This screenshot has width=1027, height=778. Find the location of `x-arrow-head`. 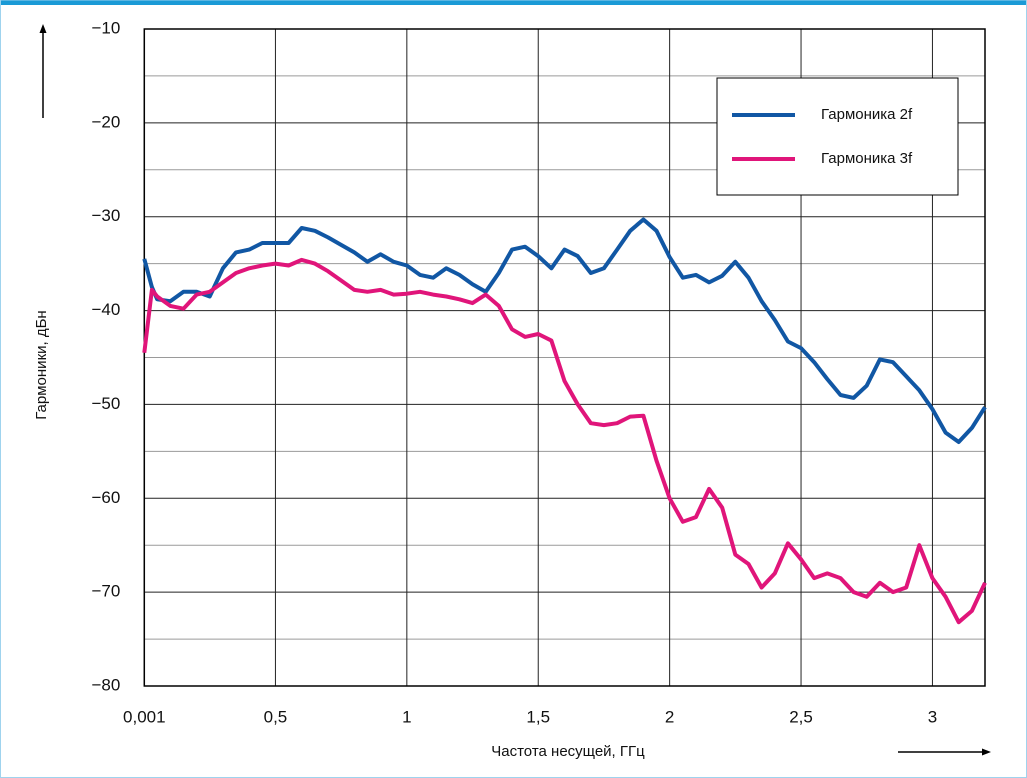

x-arrow-head is located at coordinates (986, 752).